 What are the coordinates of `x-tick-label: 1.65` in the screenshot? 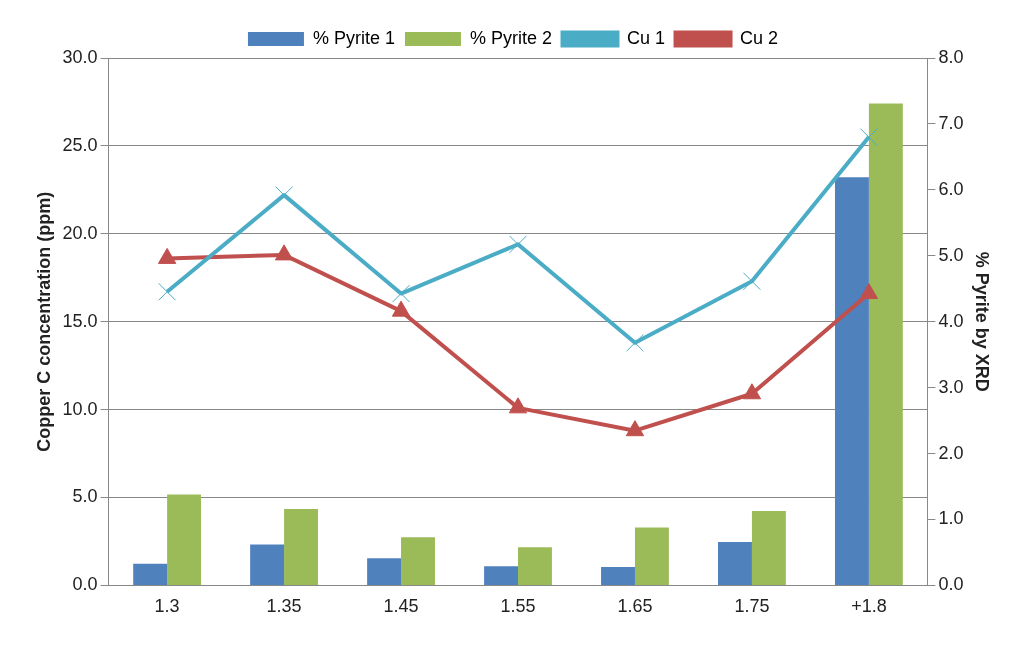 It's located at (635, 606).